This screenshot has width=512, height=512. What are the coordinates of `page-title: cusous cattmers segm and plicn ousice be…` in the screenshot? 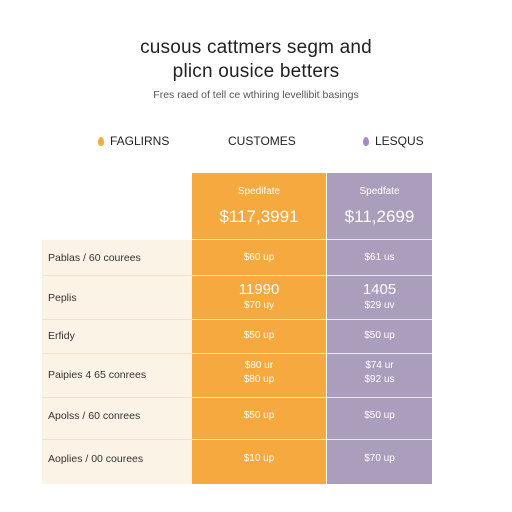 It's located at (256, 60).